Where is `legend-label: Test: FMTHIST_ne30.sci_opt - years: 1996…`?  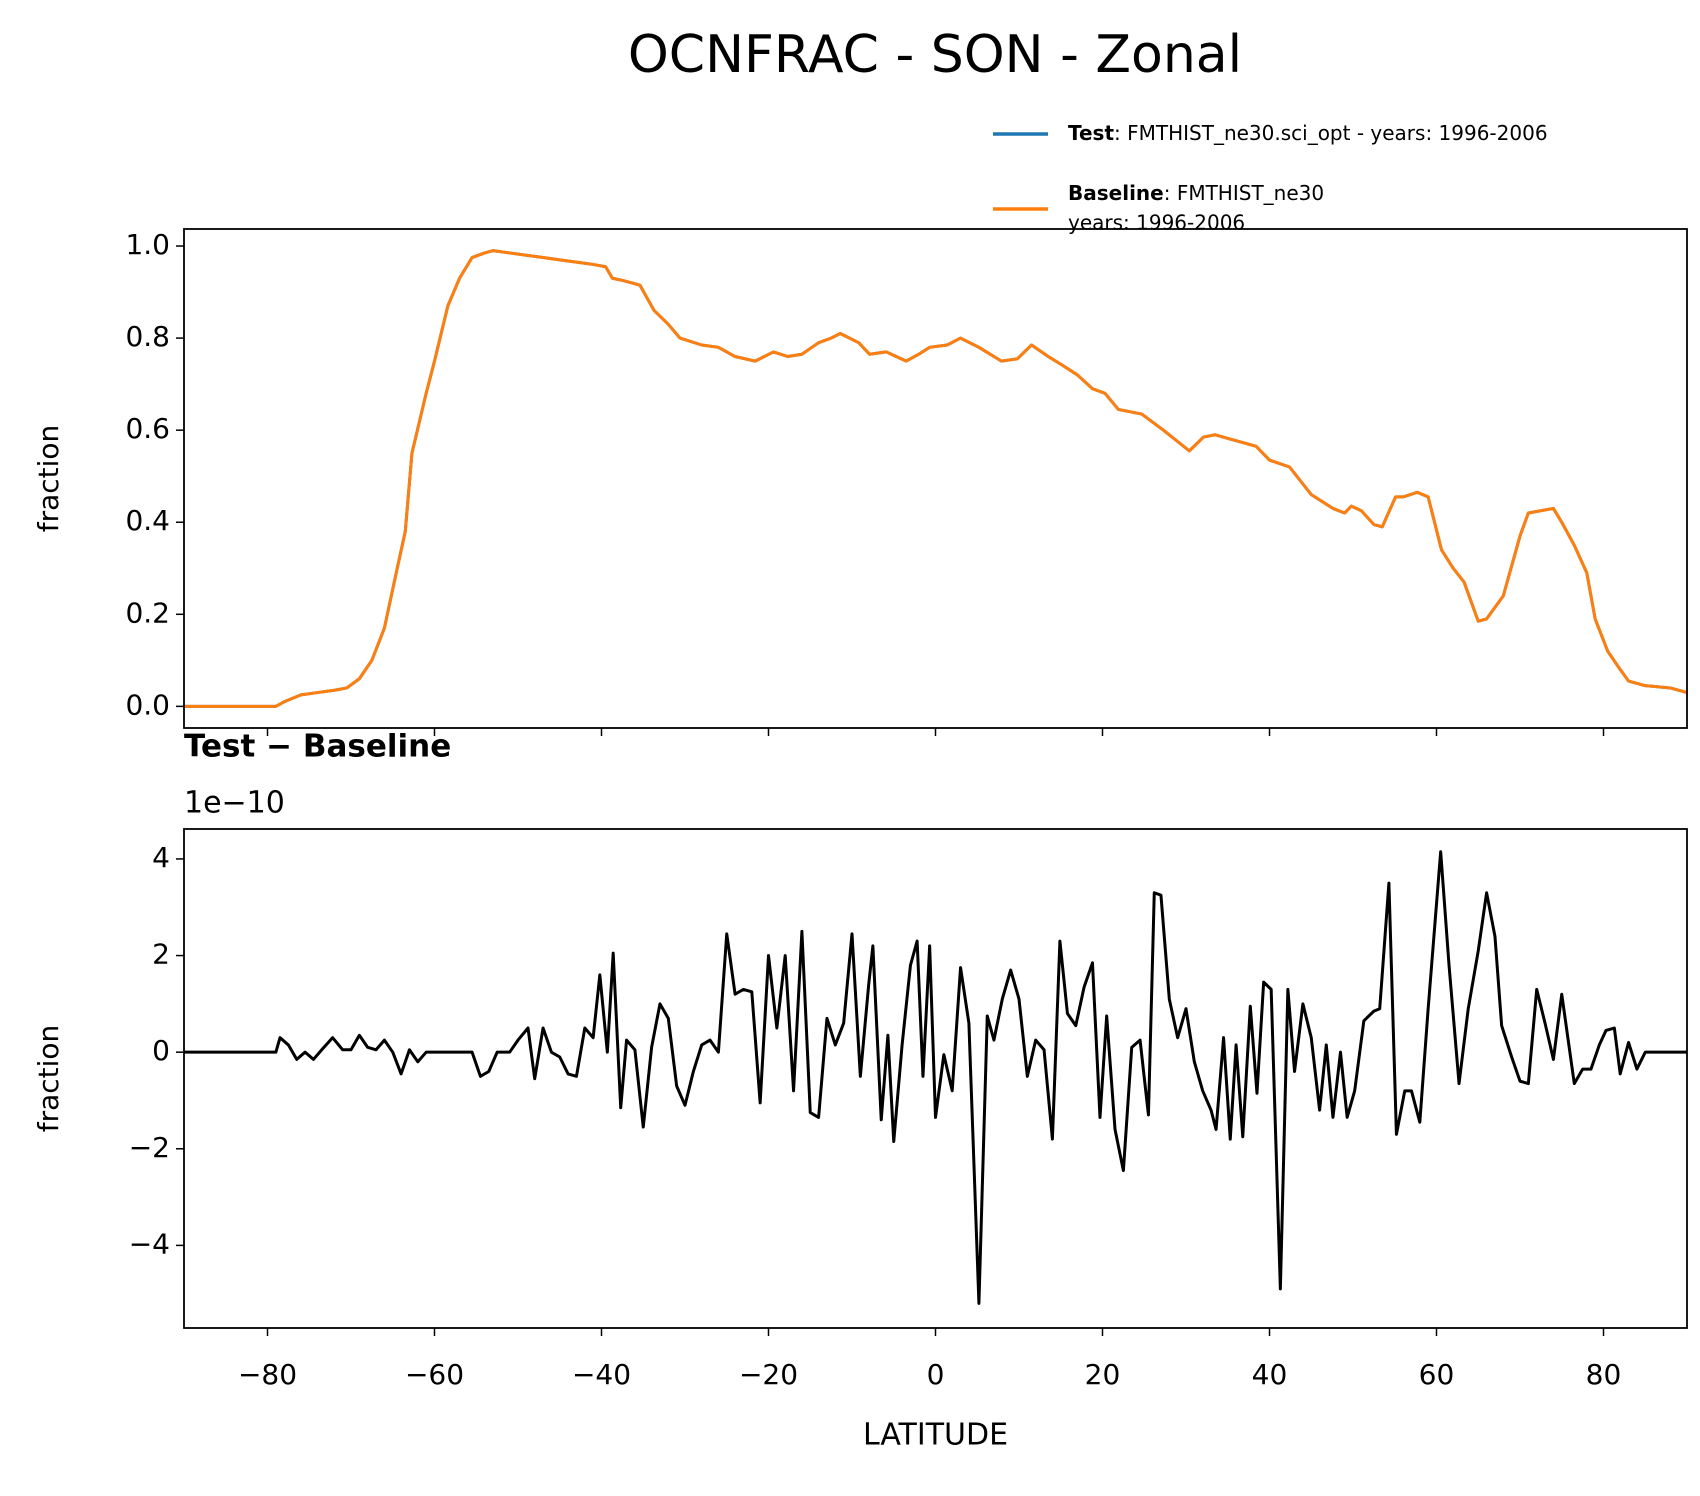
legend-label: Test: FMTHIST_ne30.sci_opt - years: 1996… is located at coordinates (1308, 133).